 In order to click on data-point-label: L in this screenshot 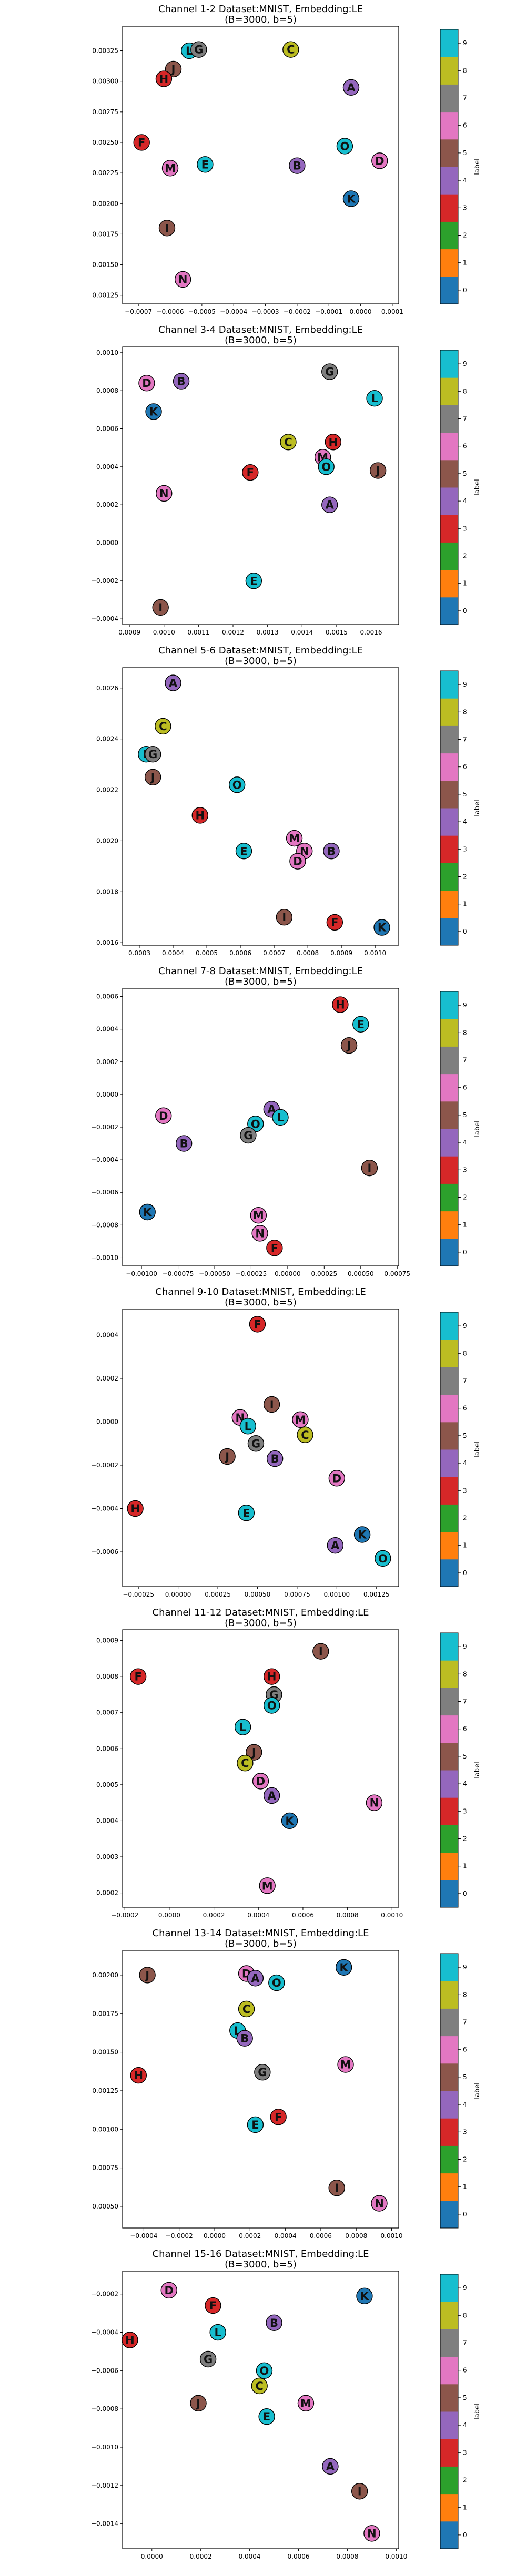, I will do `click(280, 1117)`.